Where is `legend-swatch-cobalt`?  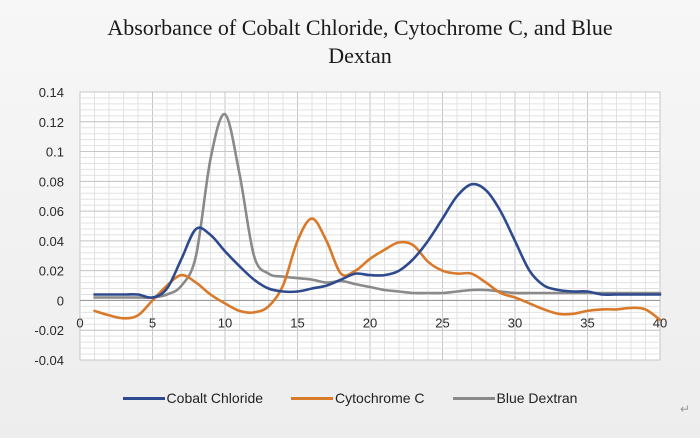
legend-swatch-cobalt is located at coordinates (143, 398).